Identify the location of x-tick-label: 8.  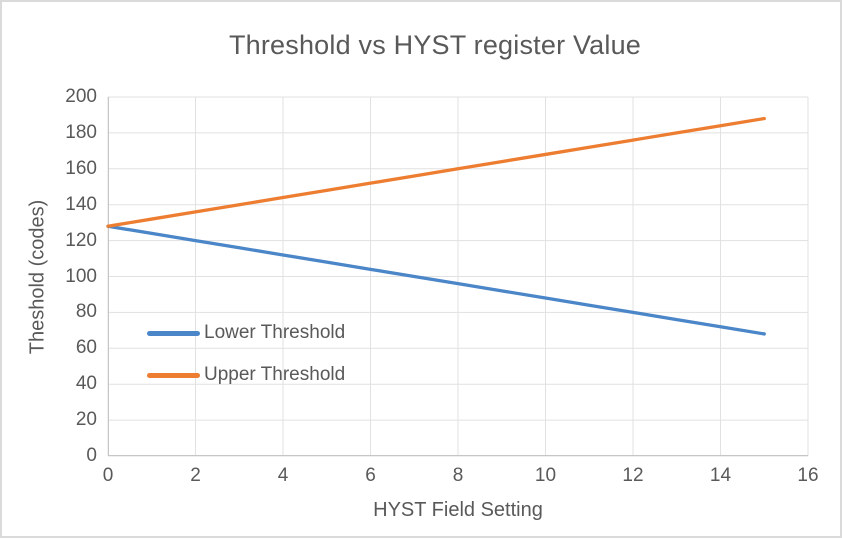
(458, 475).